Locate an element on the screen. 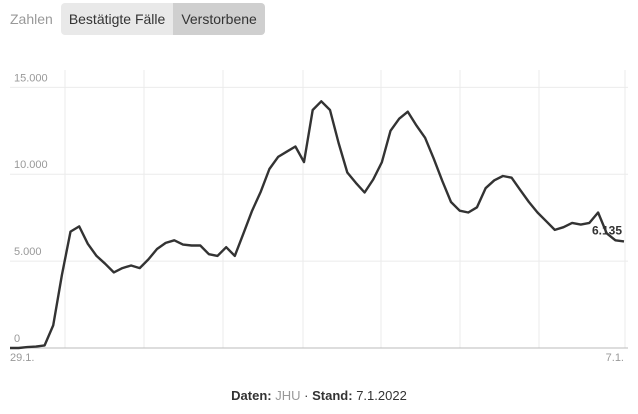  y-tick-label: 10.000 is located at coordinates (31, 165).